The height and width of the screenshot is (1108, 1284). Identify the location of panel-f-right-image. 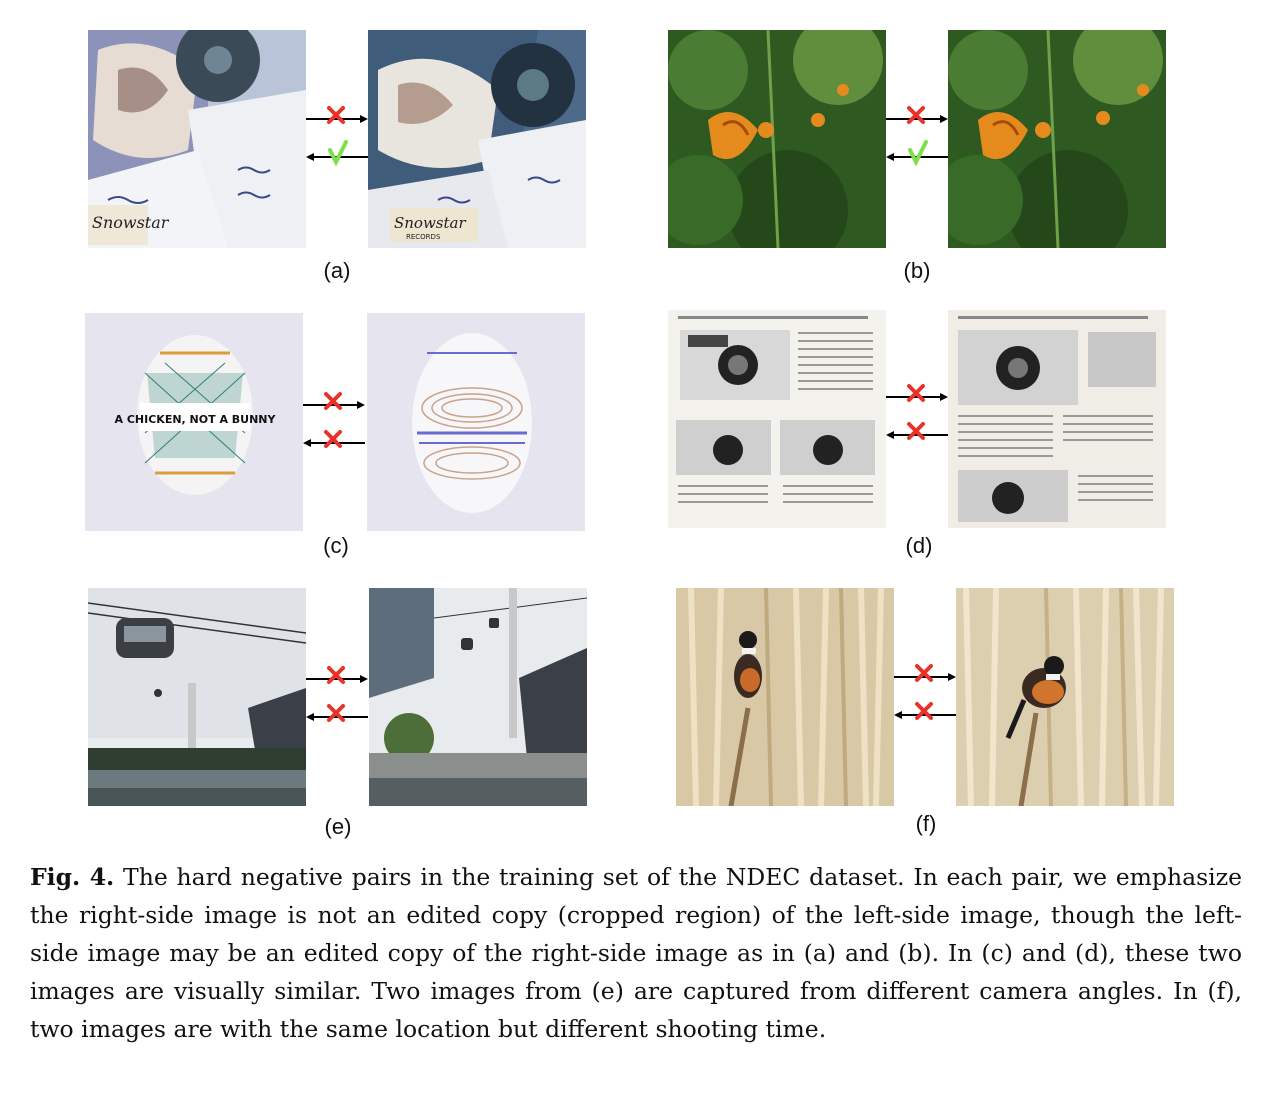
(1065, 697).